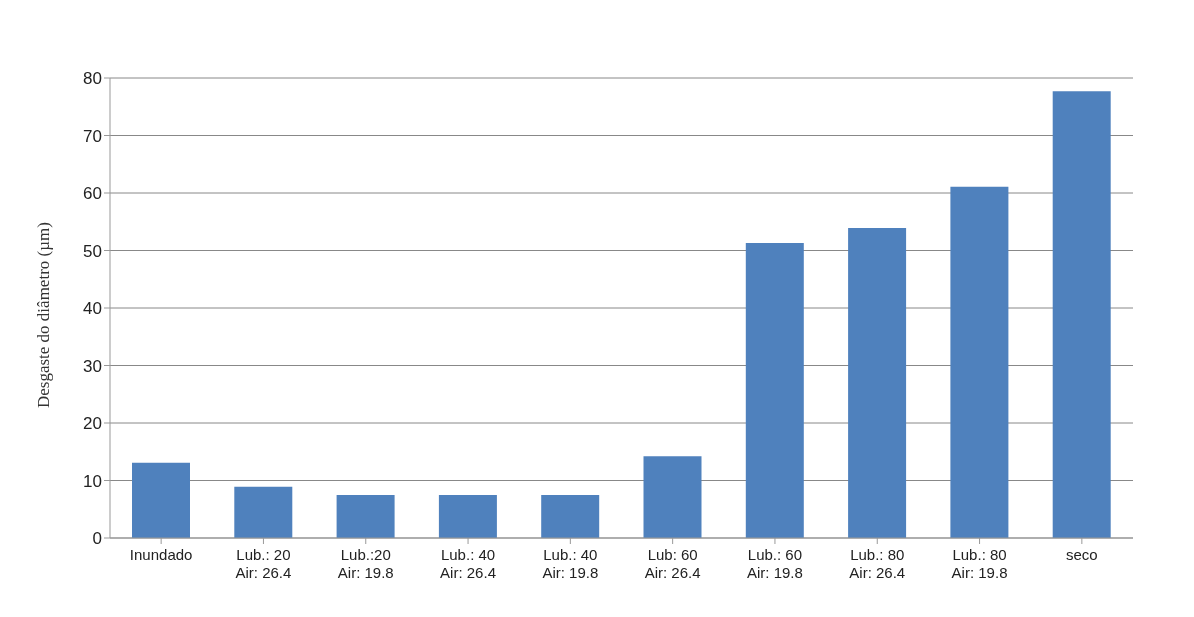 The image size is (1194, 617). Describe the element at coordinates (92, 481) in the screenshot. I see `y-tick-label: 10` at that location.